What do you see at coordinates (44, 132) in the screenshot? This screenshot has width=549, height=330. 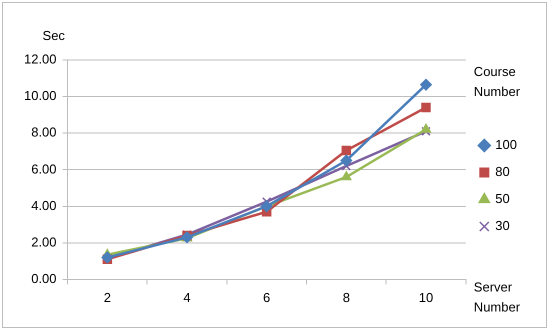 I see `y-tick-label: 8.00` at bounding box center [44, 132].